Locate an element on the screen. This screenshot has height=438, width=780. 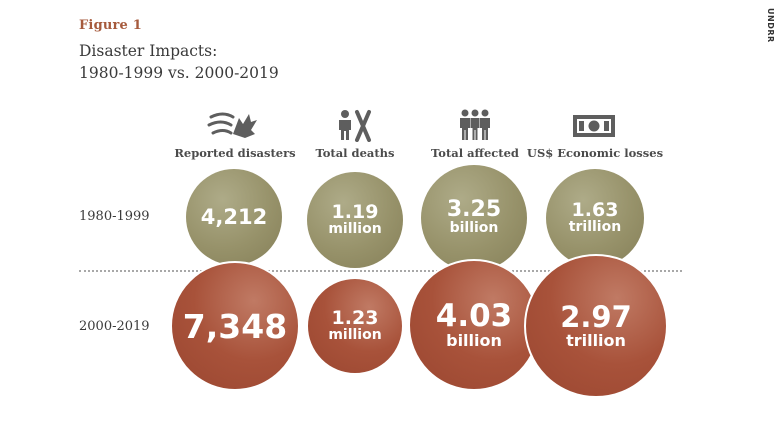
affected-people-icon is located at coordinates (475, 124).